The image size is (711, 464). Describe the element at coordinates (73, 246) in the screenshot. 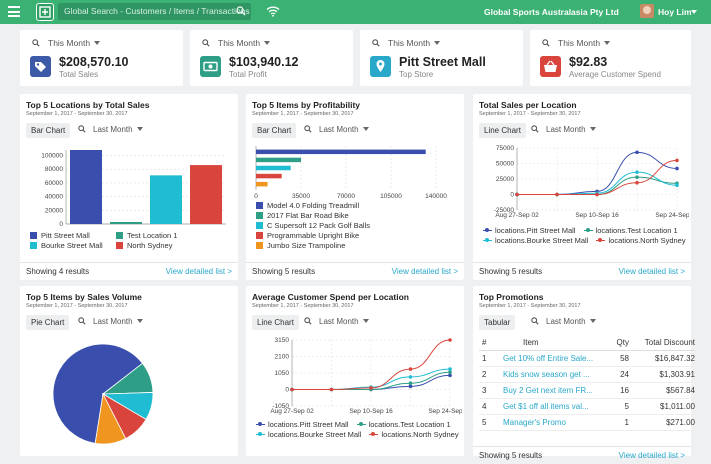

I see `legend-item: Bourke Street Mall` at that location.